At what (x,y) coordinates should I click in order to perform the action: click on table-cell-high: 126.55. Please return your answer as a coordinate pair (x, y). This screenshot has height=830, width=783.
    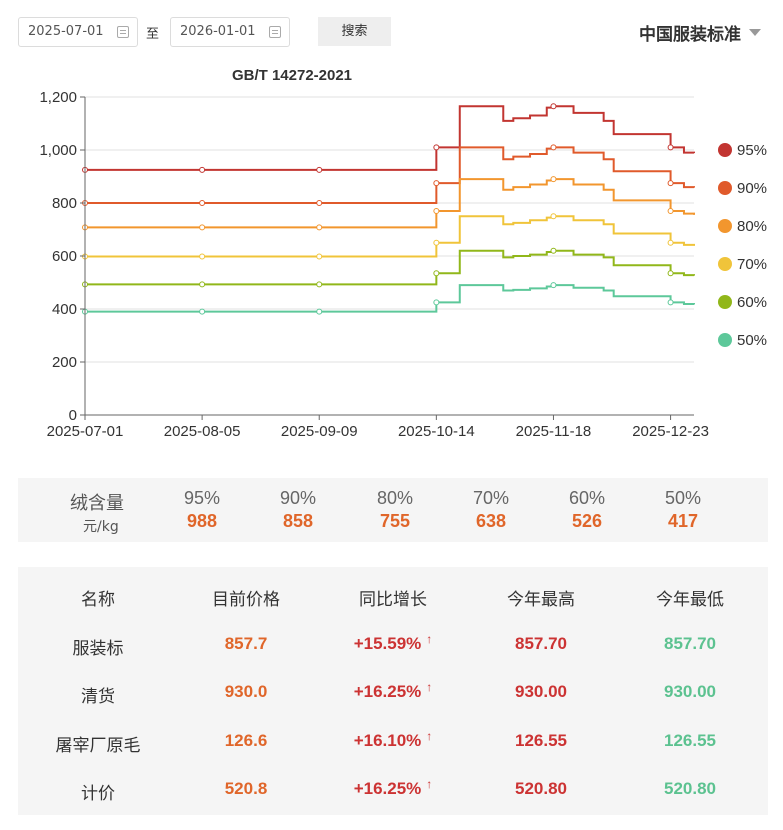
    Looking at the image, I should click on (541, 741).